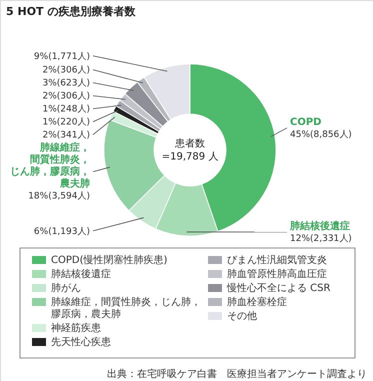  I want to click on slice-label: 肺線維症，間質性肺炎，じん肺，膠原病，農夫肺, so click(50, 166).